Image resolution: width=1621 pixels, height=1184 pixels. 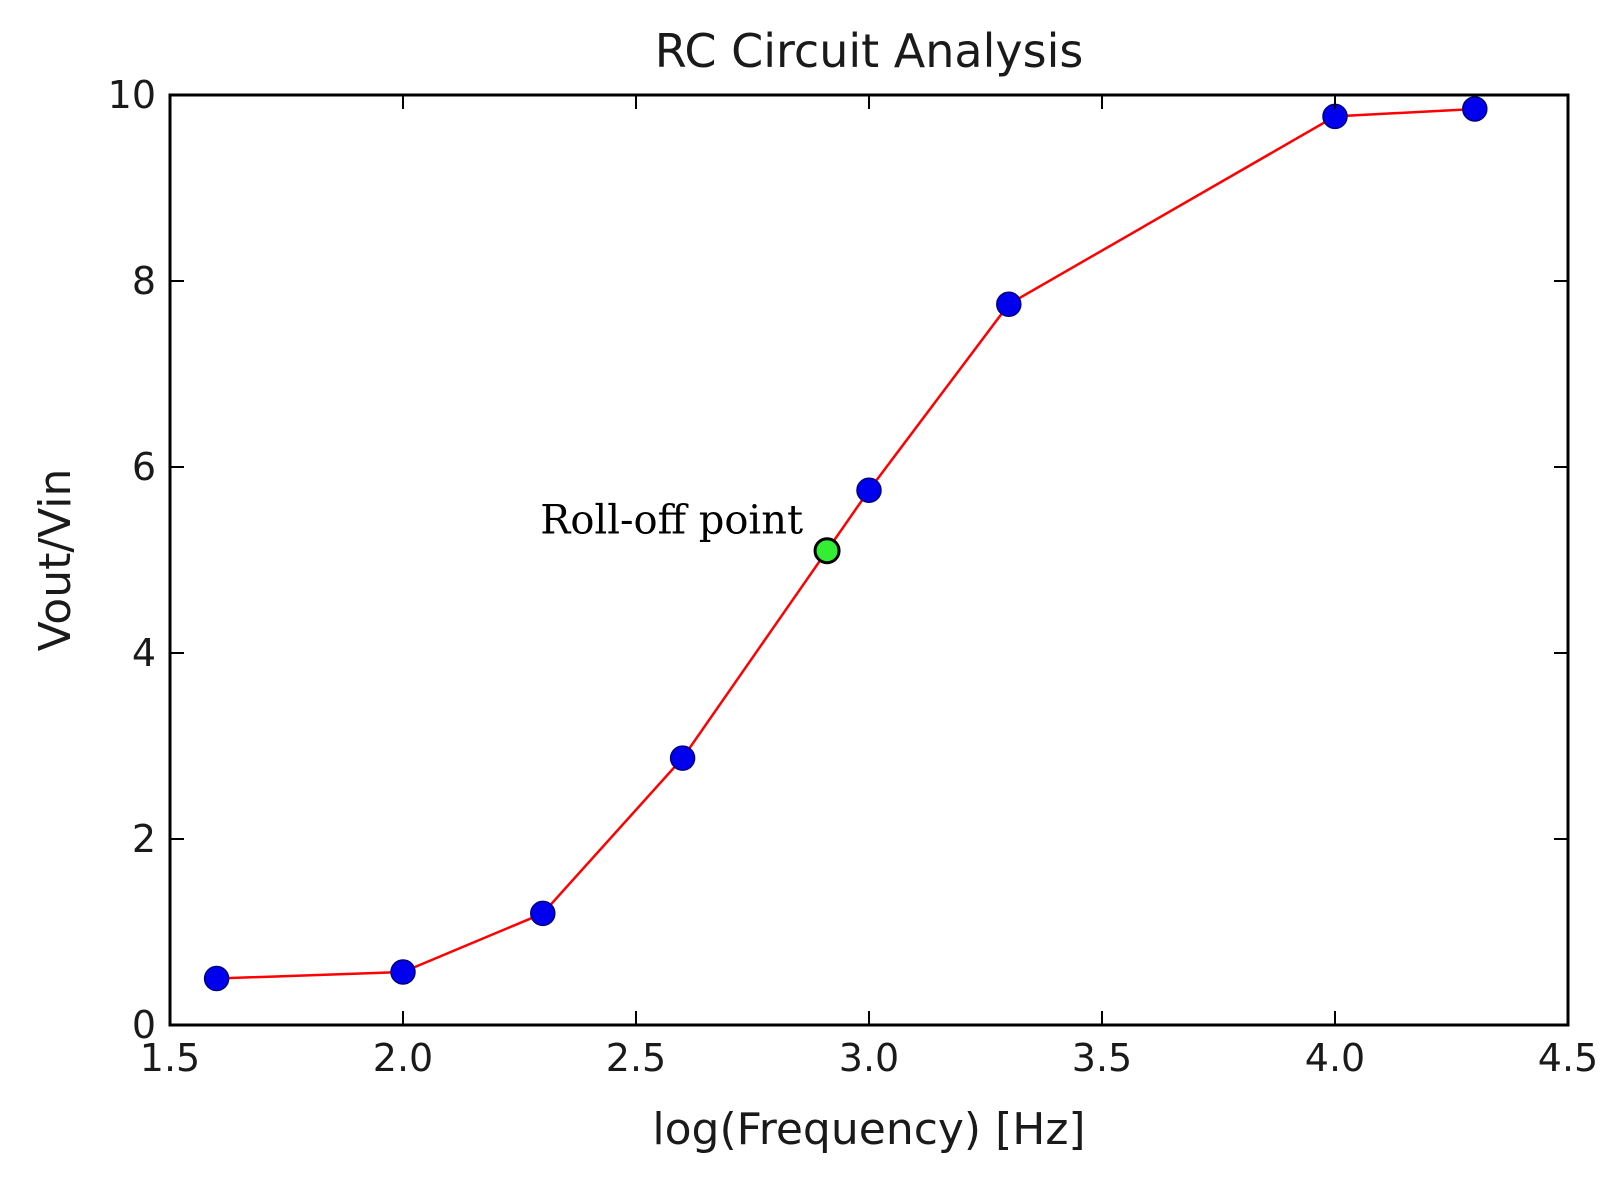 What do you see at coordinates (869, 1058) in the screenshot?
I see `x-tick-label: 3.0` at bounding box center [869, 1058].